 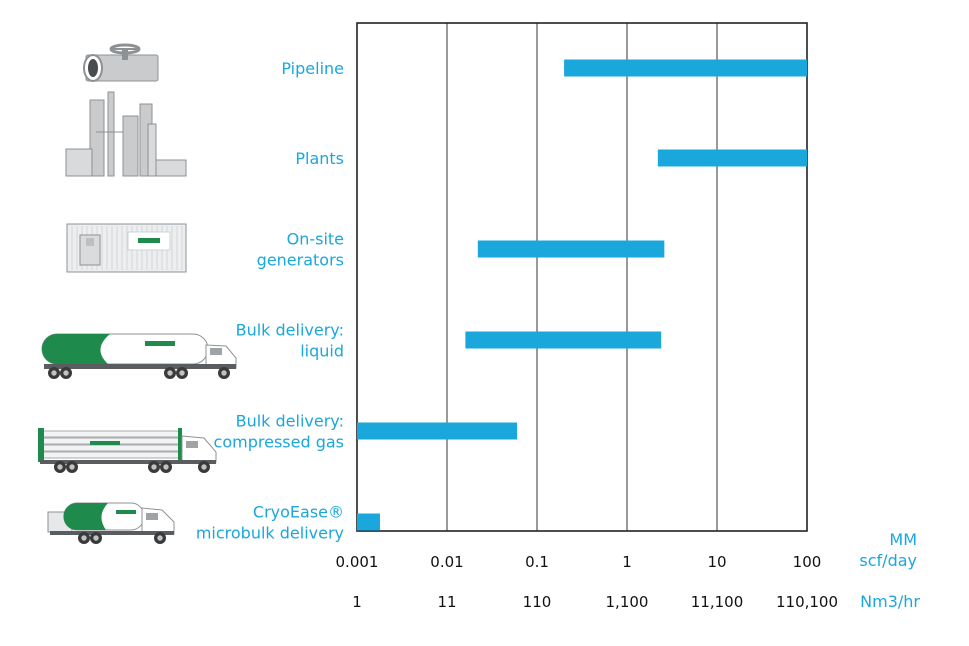 What do you see at coordinates (126, 134) in the screenshot?
I see `plant-icon` at bounding box center [126, 134].